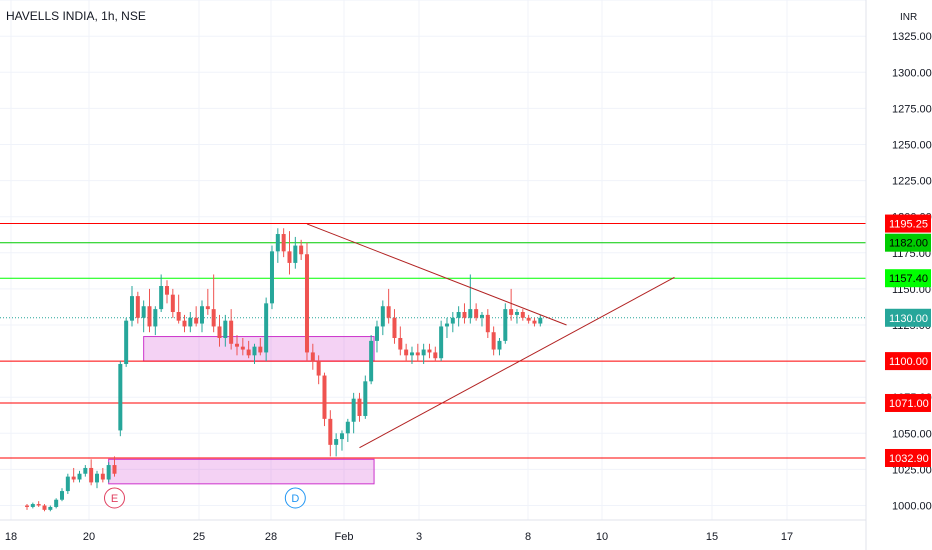 This screenshot has height=550, width=932. I want to click on time-tick-label: 10, so click(602, 537).